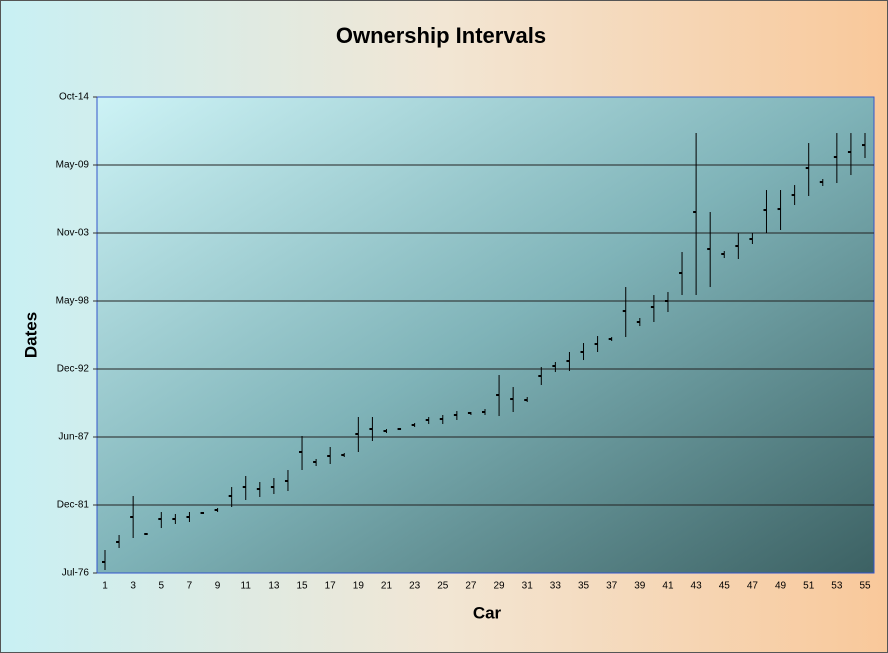 This screenshot has width=888, height=653. Describe the element at coordinates (753, 586) in the screenshot. I see `x-tick-label: 47` at that location.